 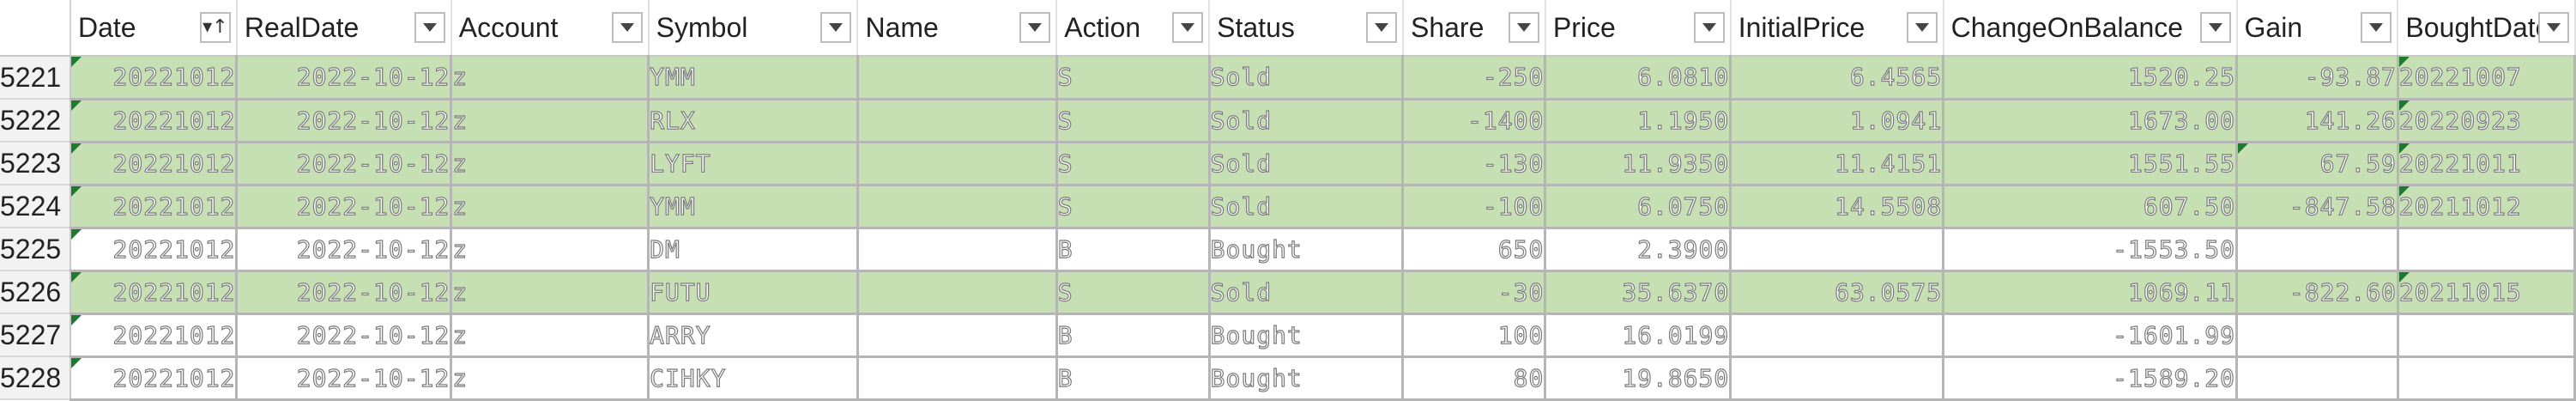 What do you see at coordinates (1837, 28) in the screenshot?
I see `column-header-initialprice: InitialPrice` at bounding box center [1837, 28].